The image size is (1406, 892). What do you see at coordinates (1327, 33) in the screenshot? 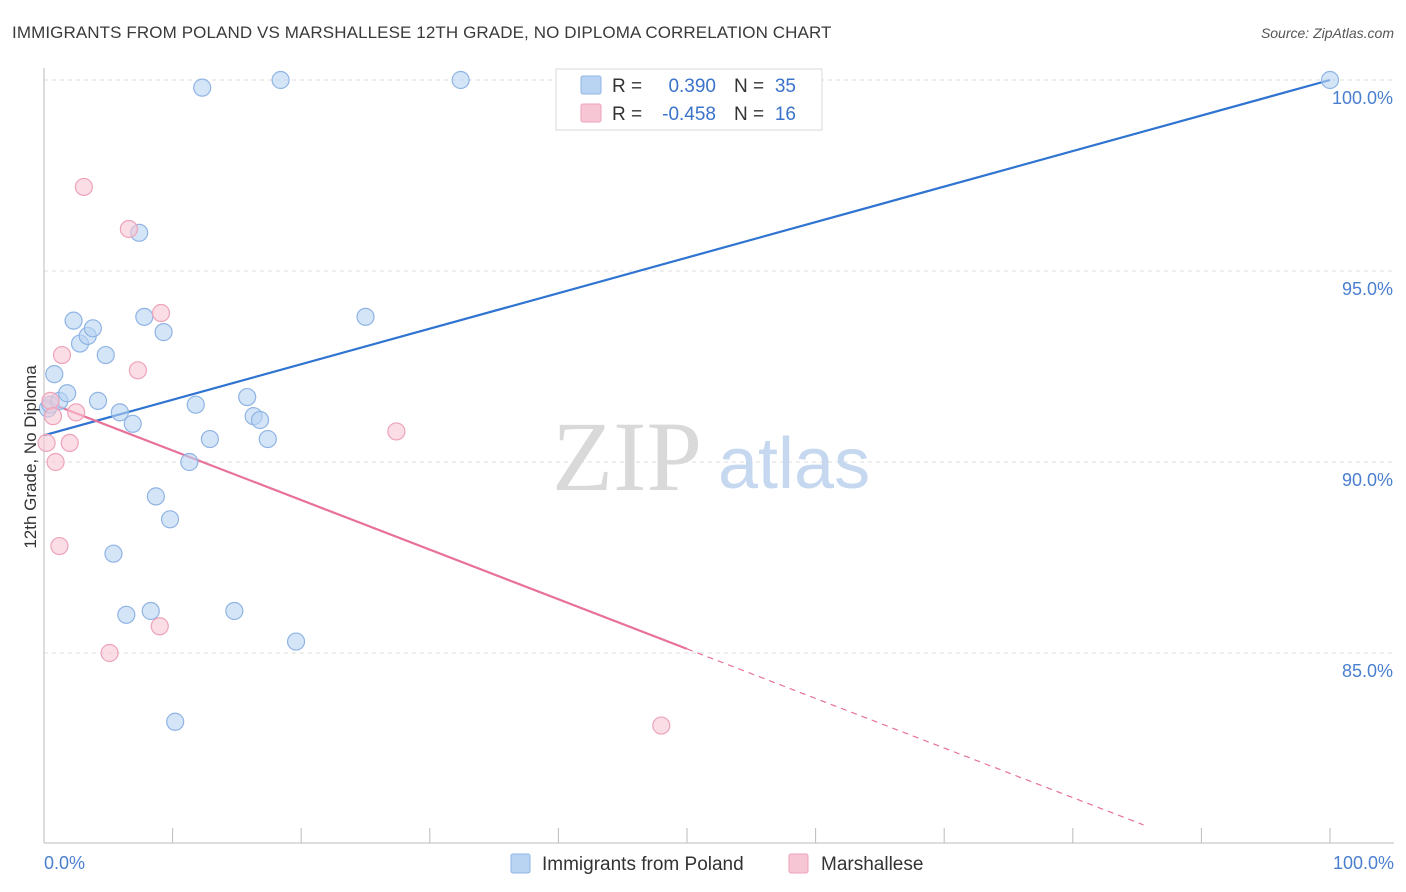
I see `source-label: Source: ZipAtlas.com` at bounding box center [1327, 33].